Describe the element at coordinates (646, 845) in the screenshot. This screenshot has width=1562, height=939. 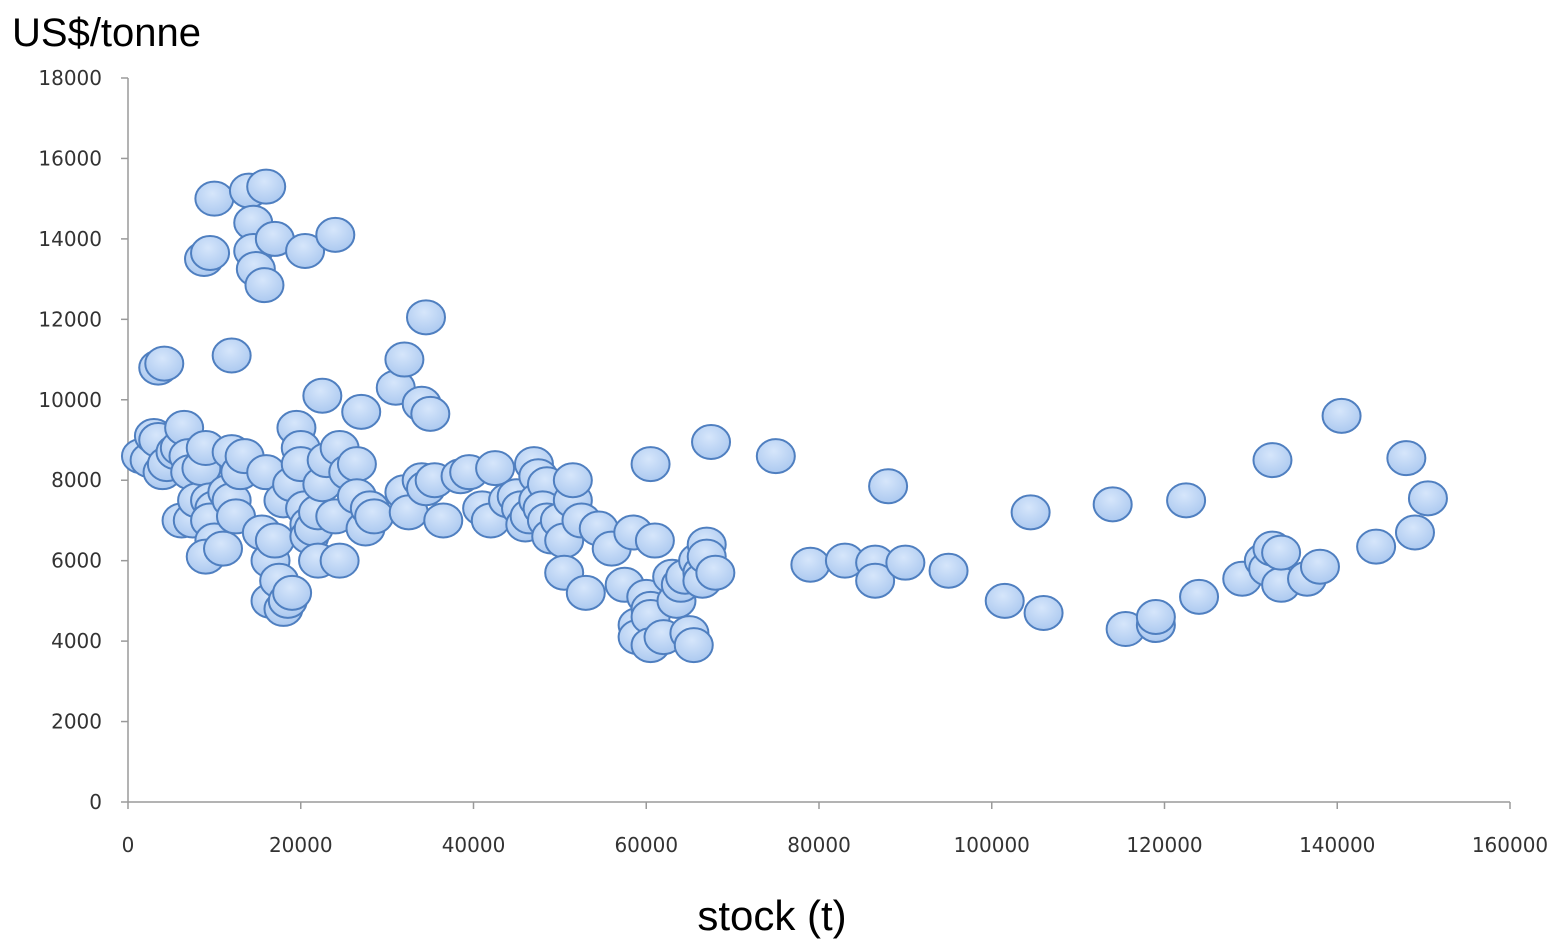
I see `x-tick-label: 60000` at that location.